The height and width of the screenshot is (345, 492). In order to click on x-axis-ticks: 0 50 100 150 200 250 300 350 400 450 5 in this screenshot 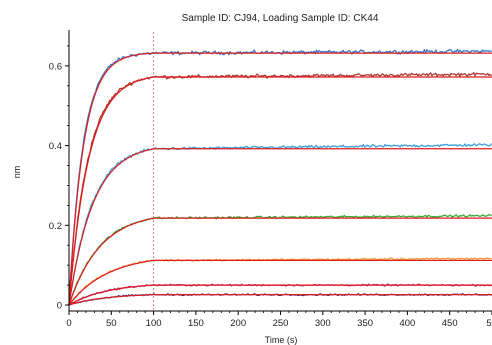, I will do `click(279, 320)`.